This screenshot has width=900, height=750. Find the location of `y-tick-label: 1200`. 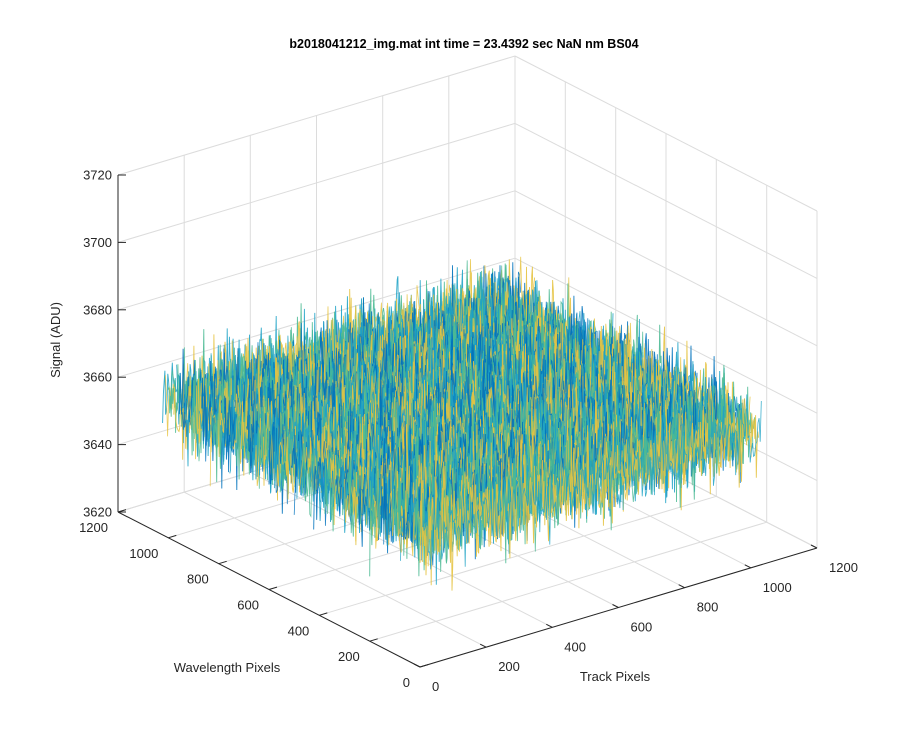

y-tick-label: 1200 is located at coordinates (93, 527).